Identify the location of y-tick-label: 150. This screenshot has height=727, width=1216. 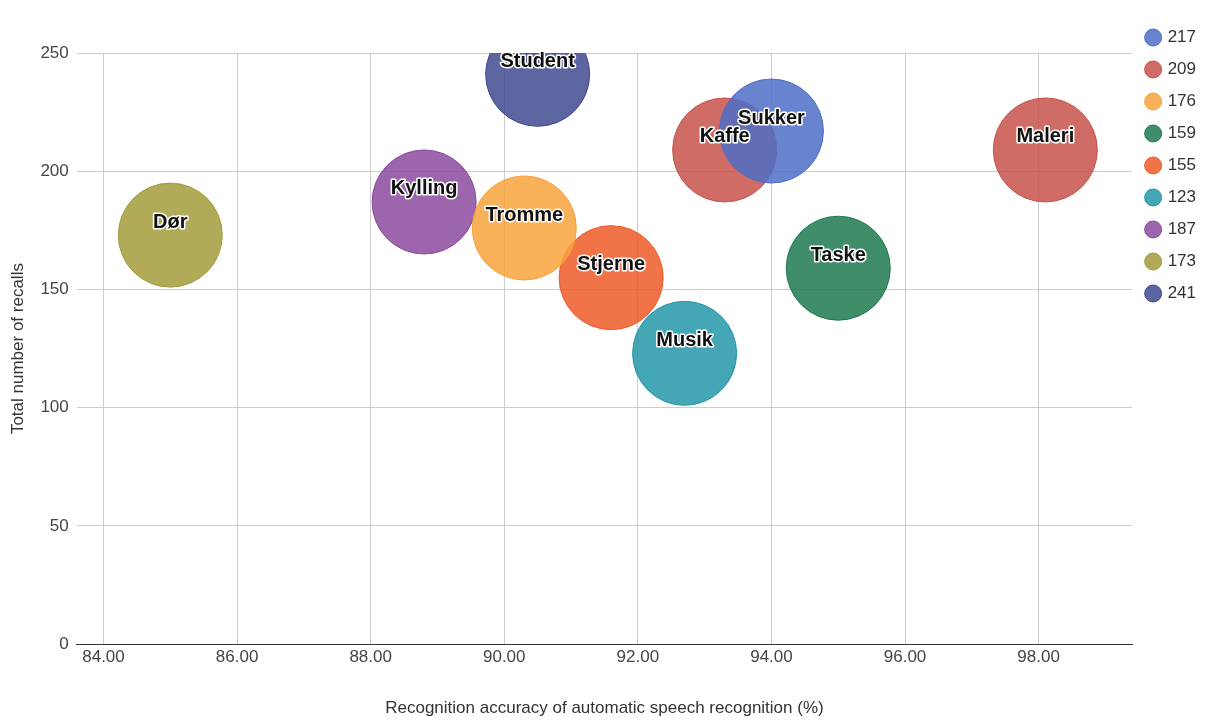
(54, 289).